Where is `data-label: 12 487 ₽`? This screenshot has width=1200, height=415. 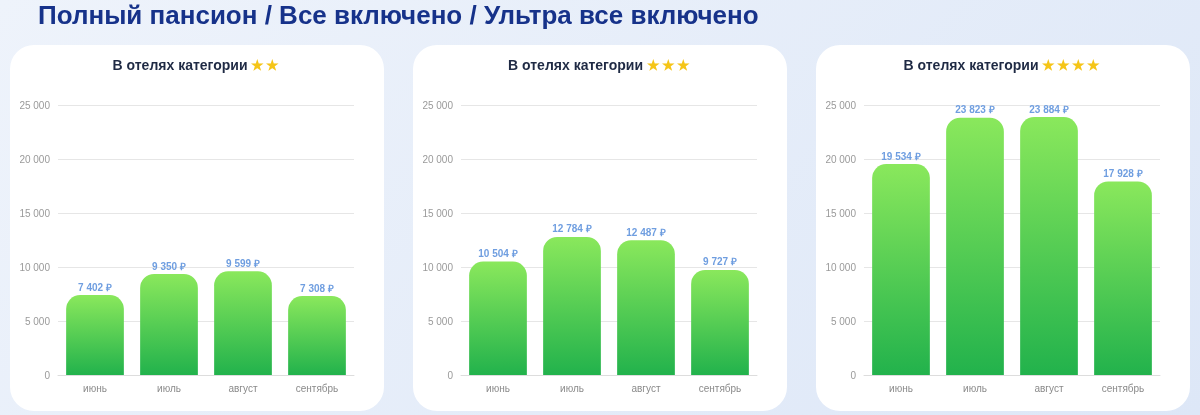 data-label: 12 487 ₽ is located at coordinates (646, 232).